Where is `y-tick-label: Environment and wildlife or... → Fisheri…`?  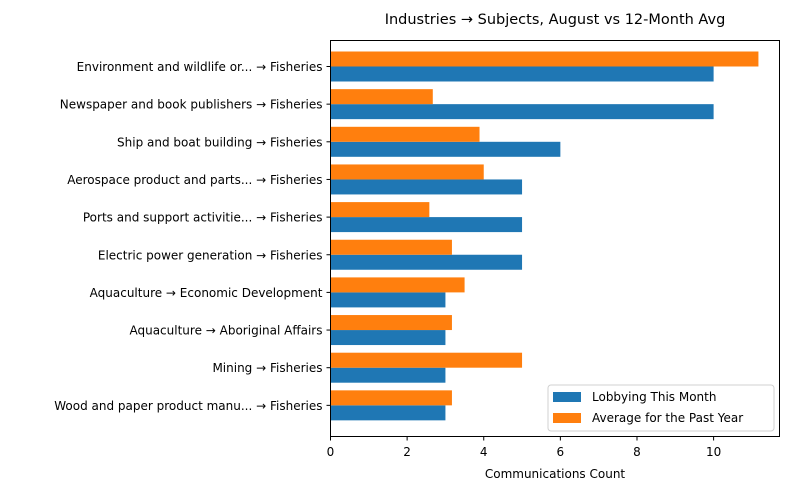 y-tick-label: Environment and wildlife or... → Fisheri… is located at coordinates (200, 67).